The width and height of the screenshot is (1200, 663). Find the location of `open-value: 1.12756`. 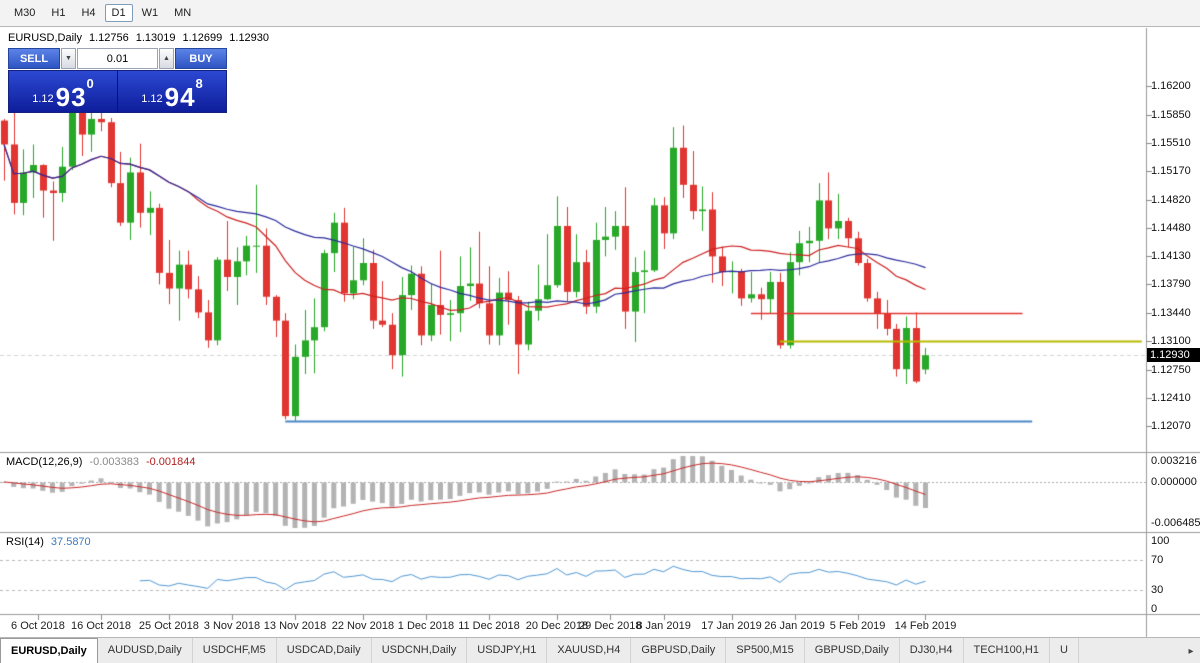

open-value: 1.12756 is located at coordinates (108, 38).